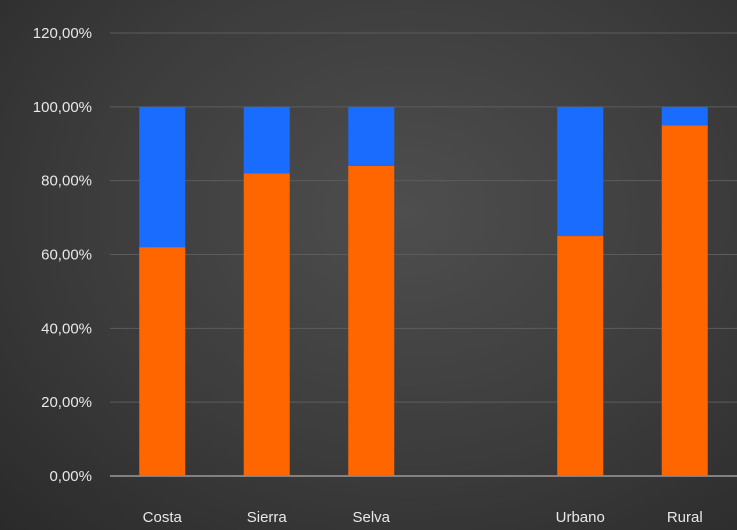 The height and width of the screenshot is (530, 737). I want to click on y-tick-label: 20,00%, so click(66, 402).